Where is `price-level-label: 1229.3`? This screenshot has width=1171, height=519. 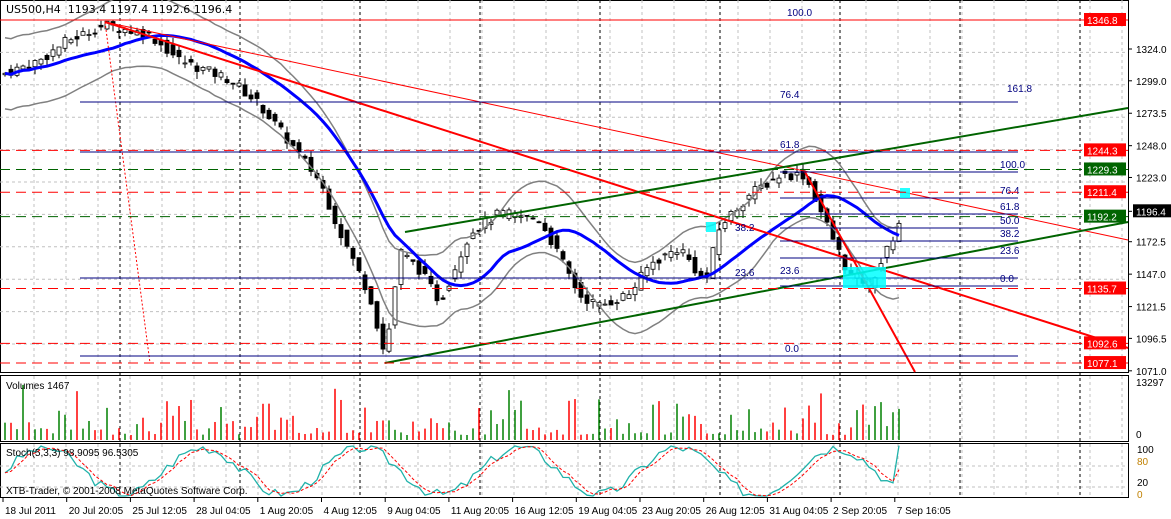
price-level-label: 1229.3 is located at coordinates (1102, 170).